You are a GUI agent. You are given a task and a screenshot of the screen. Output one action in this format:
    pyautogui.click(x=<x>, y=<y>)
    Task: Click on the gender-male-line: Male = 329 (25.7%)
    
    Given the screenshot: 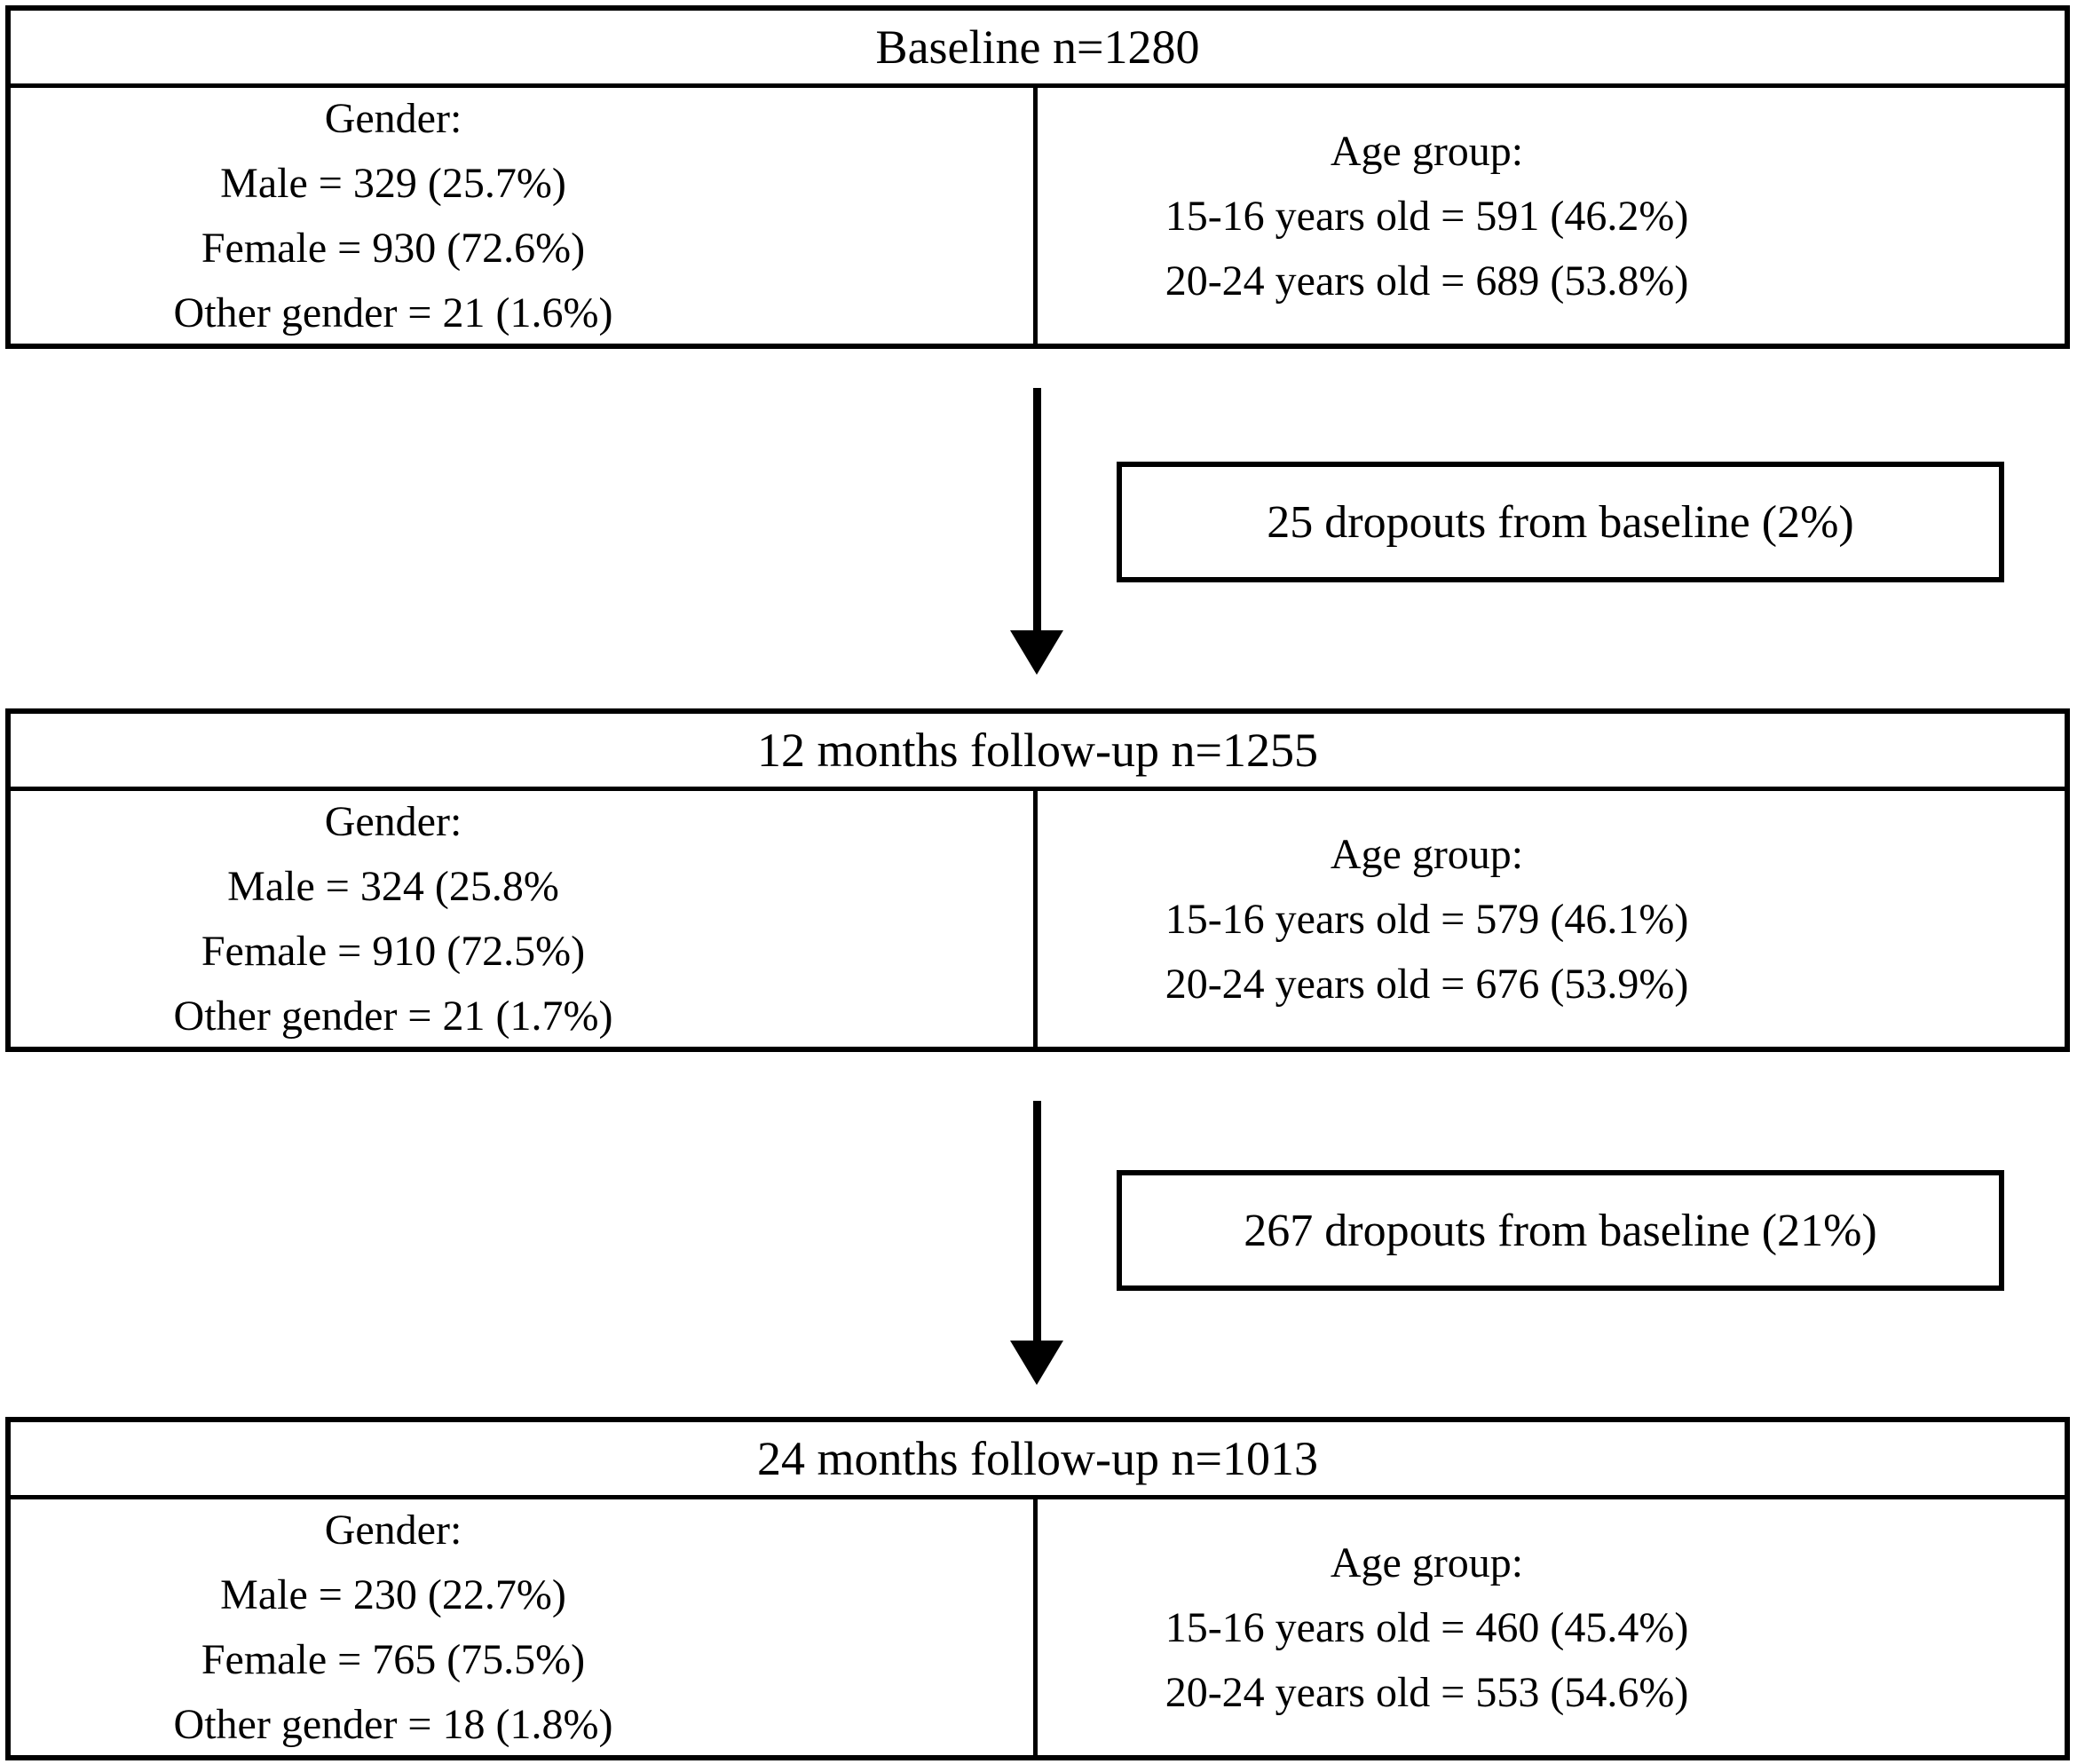 What is the action you would take?
    pyautogui.click(x=393, y=183)
    